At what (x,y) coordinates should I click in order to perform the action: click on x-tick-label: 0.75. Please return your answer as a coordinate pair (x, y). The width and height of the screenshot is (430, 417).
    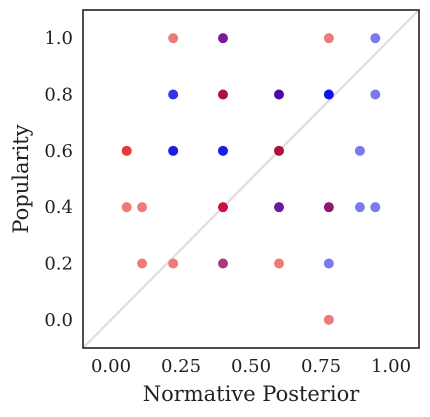
    Looking at the image, I should click on (321, 366).